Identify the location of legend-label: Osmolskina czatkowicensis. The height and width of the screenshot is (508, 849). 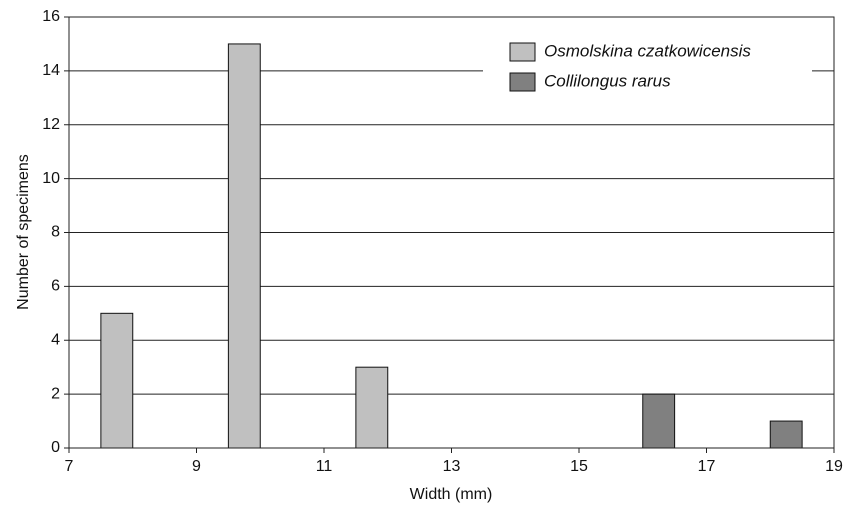
(647, 50).